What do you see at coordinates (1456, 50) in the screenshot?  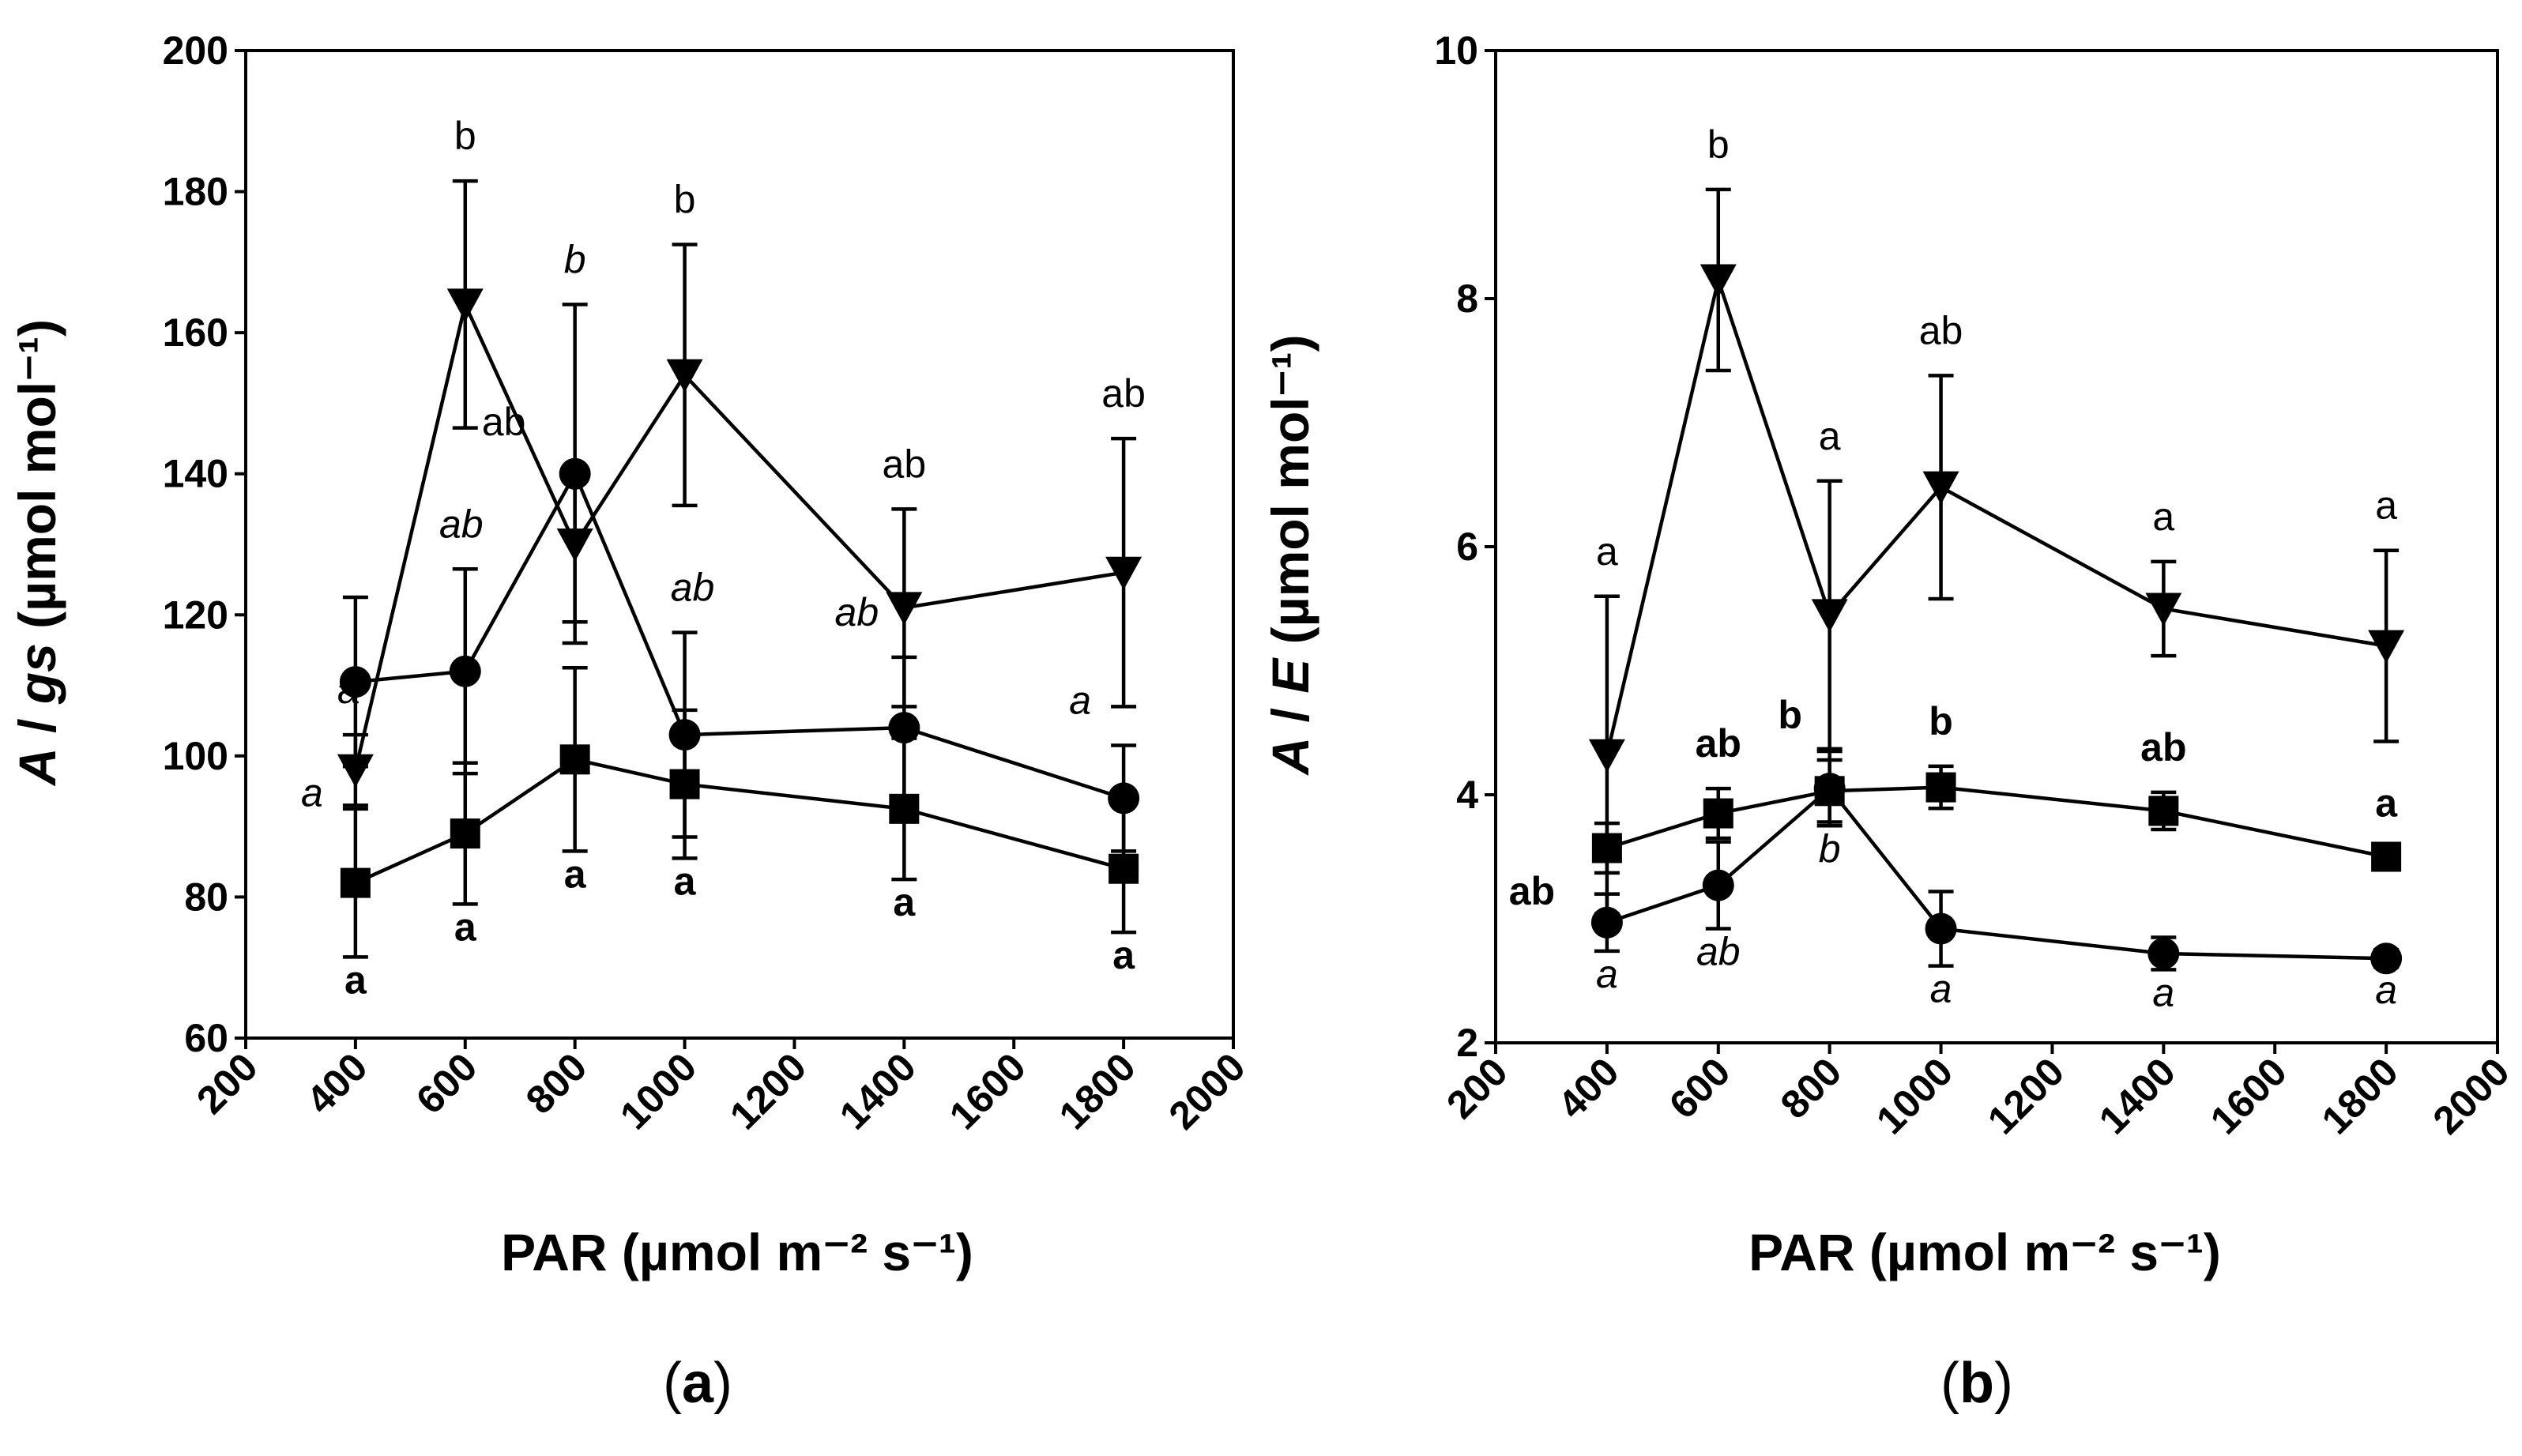 I see `y-tick-label: 10` at bounding box center [1456, 50].